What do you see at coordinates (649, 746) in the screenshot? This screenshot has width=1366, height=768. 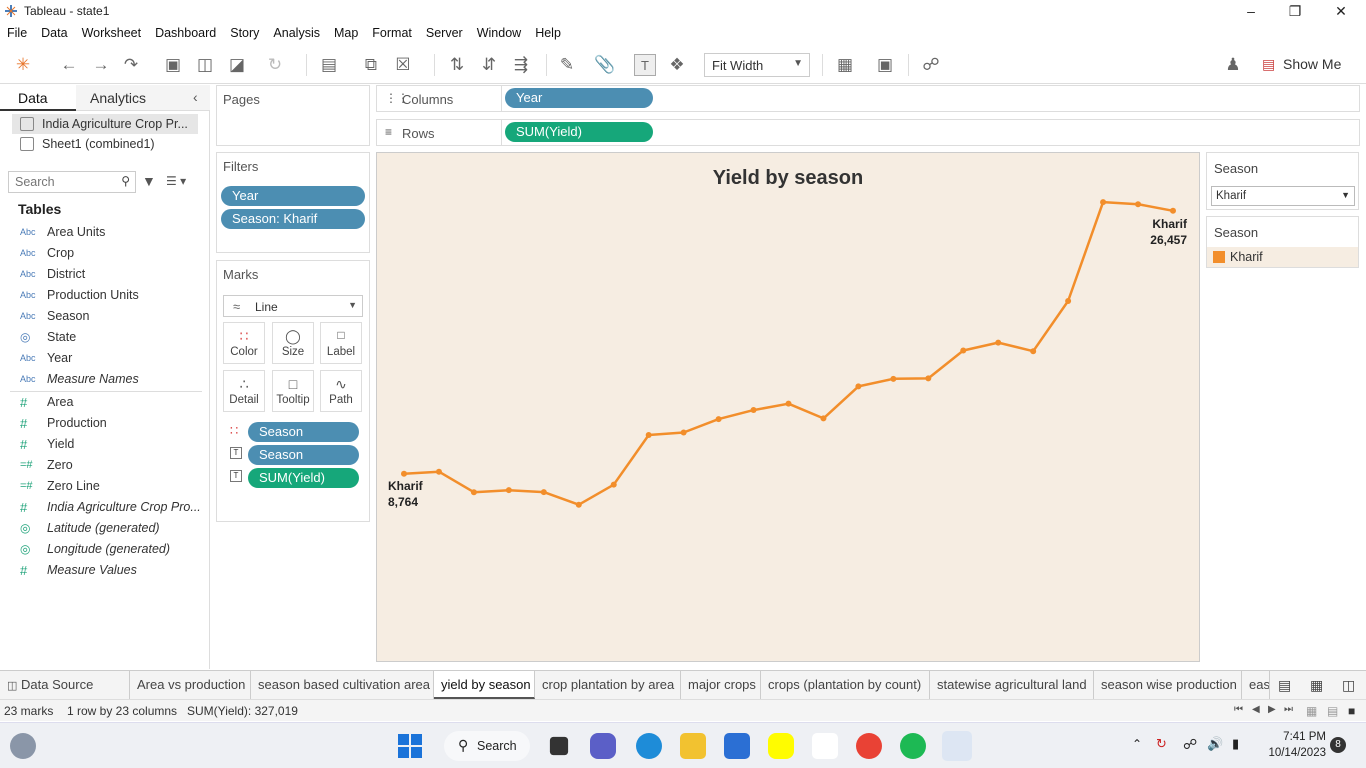 I see `edge-icon` at bounding box center [649, 746].